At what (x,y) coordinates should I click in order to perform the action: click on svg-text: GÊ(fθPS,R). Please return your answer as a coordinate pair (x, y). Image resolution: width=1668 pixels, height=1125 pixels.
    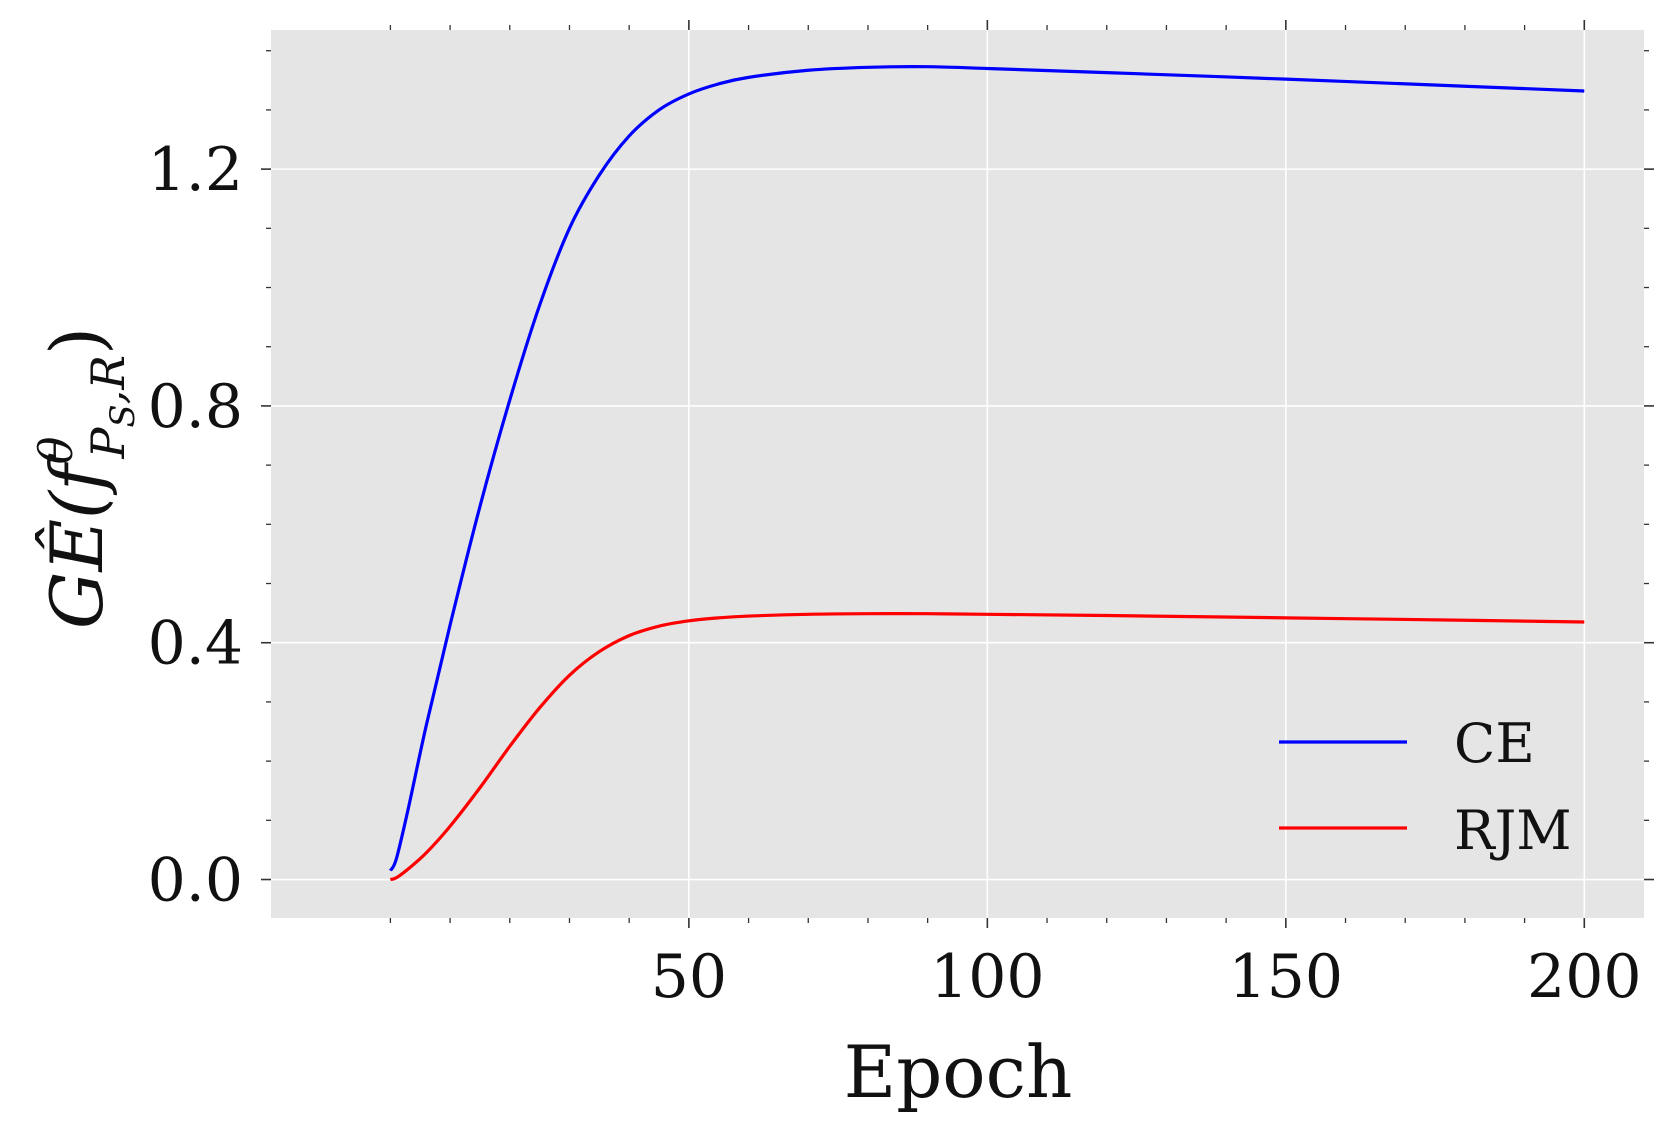
    Looking at the image, I should click on (86, 478).